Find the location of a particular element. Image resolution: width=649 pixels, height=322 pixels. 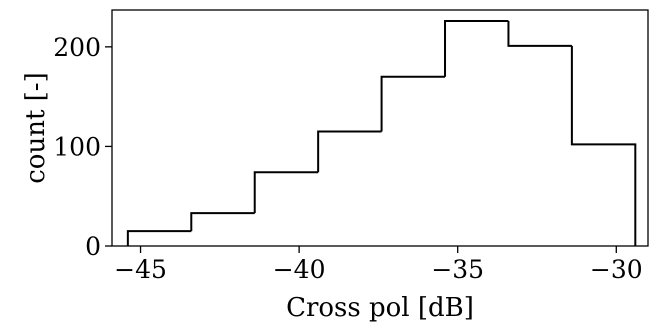

y-axis-ticks: 0 100 200 is located at coordinates (82, 147).